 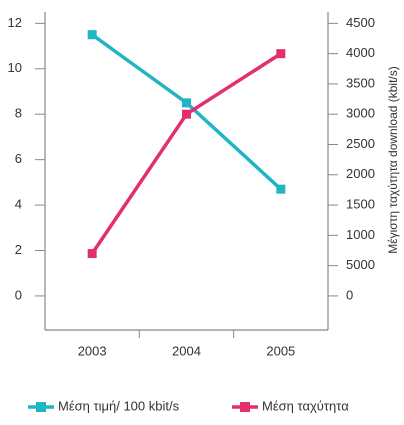 What do you see at coordinates (18, 204) in the screenshot?
I see `y-tick-label: 4` at bounding box center [18, 204].